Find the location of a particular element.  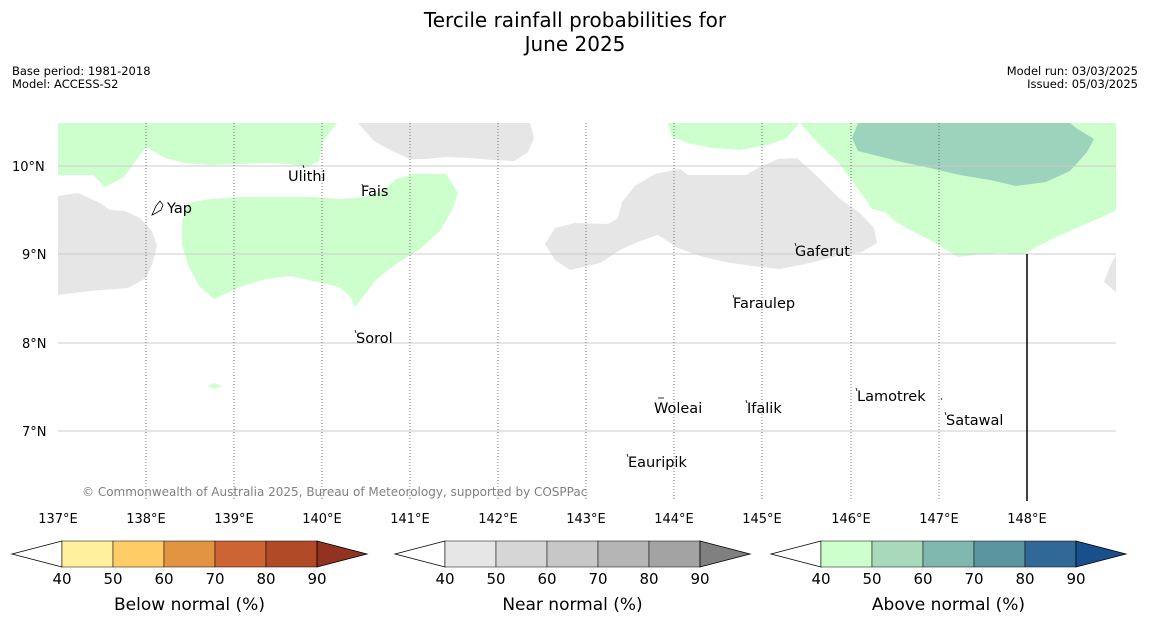

below-normal-title: Below normal (%) is located at coordinates (189, 605).